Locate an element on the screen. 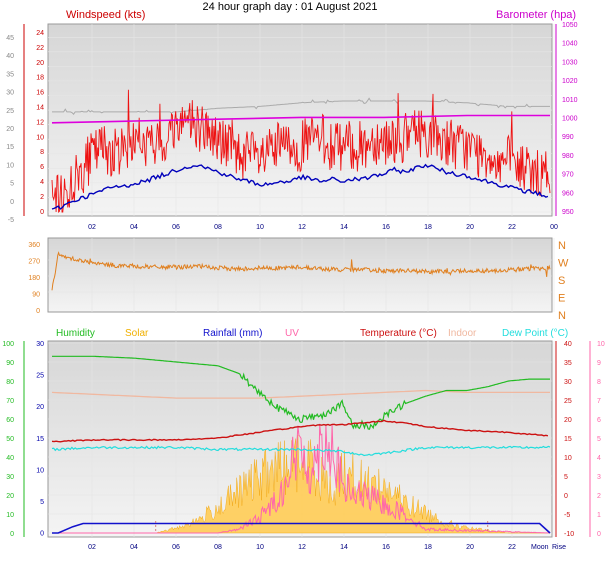 The height and width of the screenshot is (561, 608). uv-tick: 10 is located at coordinates (601, 344).